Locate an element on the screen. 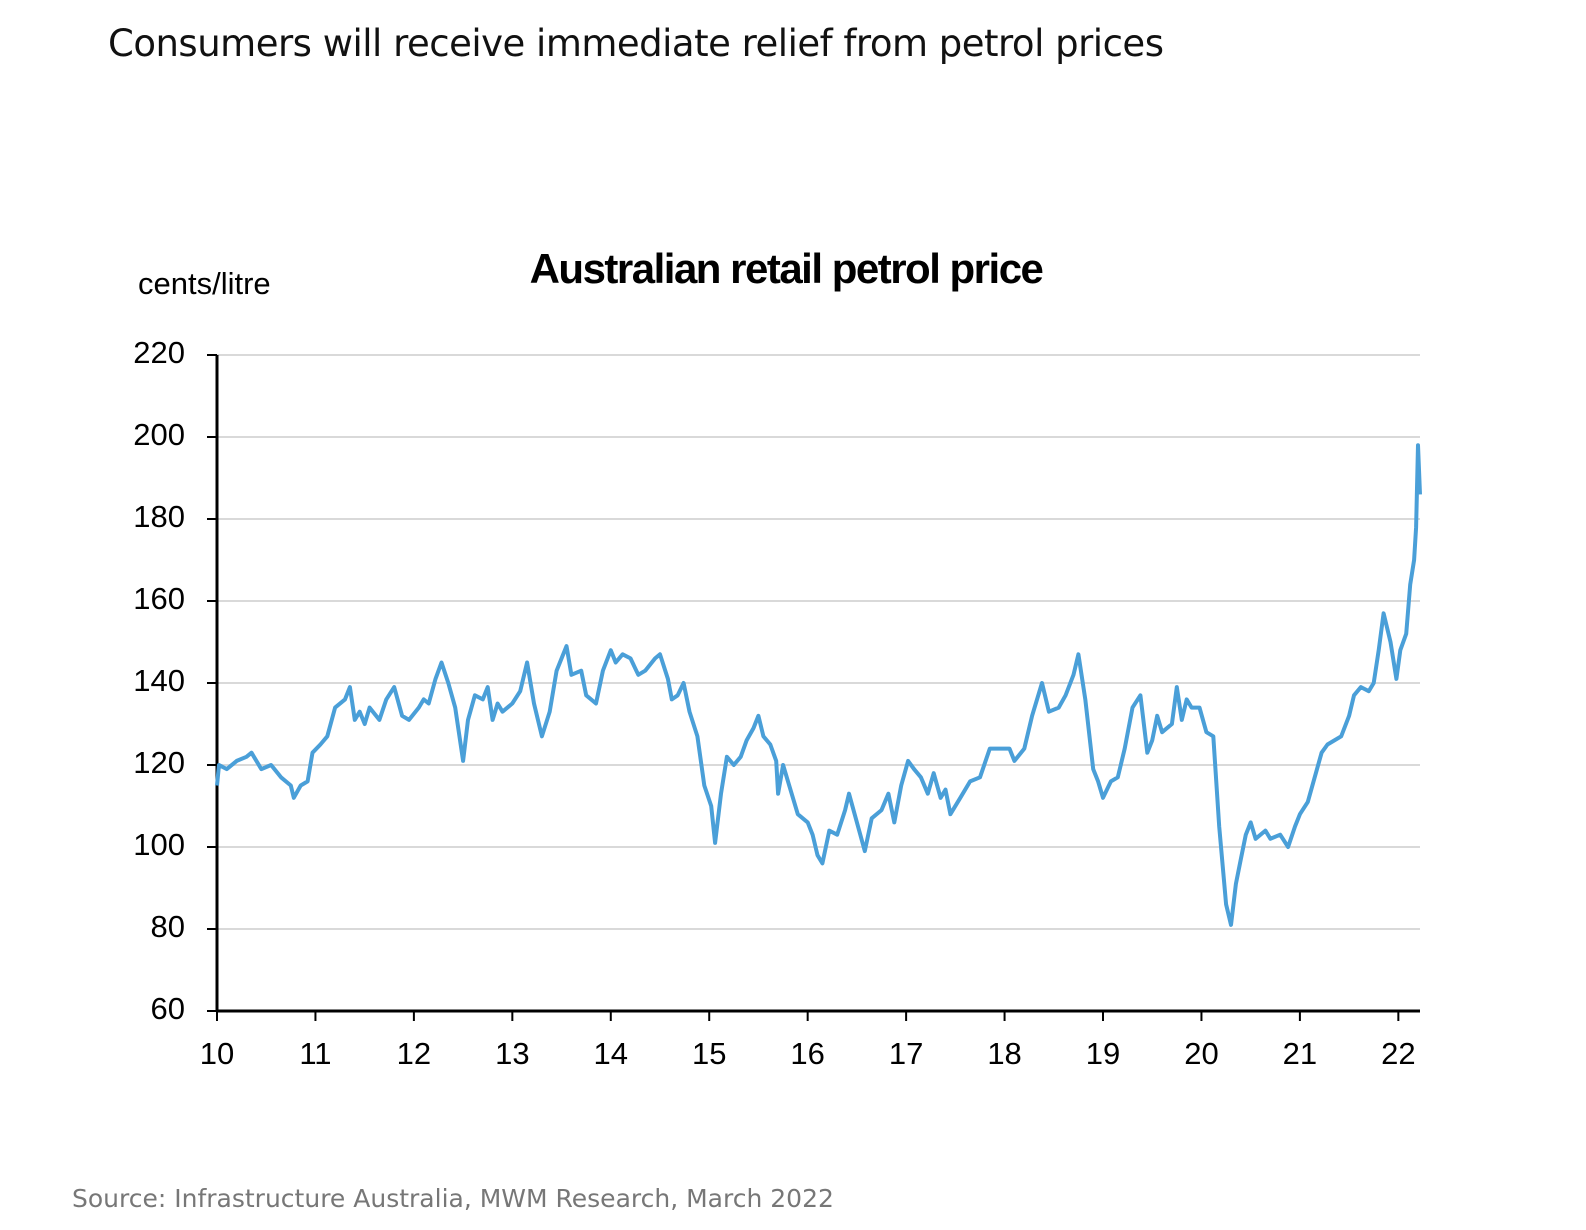  y-tick-label: 220 is located at coordinates (159, 352).